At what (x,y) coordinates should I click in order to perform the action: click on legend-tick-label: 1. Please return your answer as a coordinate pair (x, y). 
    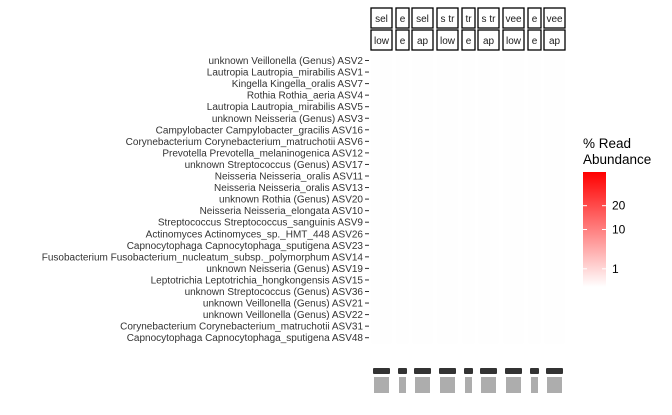
    Looking at the image, I should click on (615, 269).